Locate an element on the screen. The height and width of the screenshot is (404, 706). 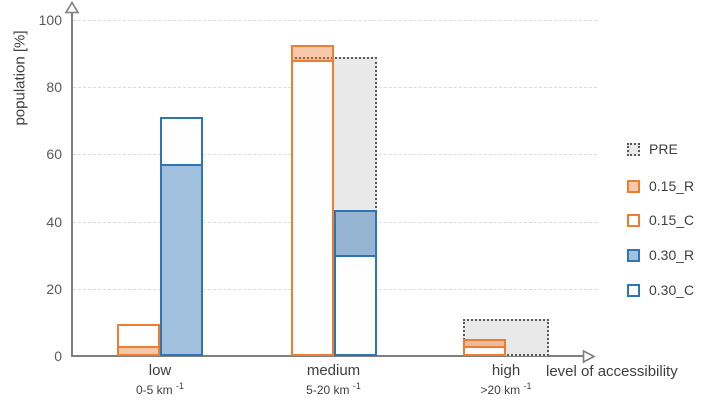
legend-swatch-0.30_C-icon is located at coordinates (633, 290).